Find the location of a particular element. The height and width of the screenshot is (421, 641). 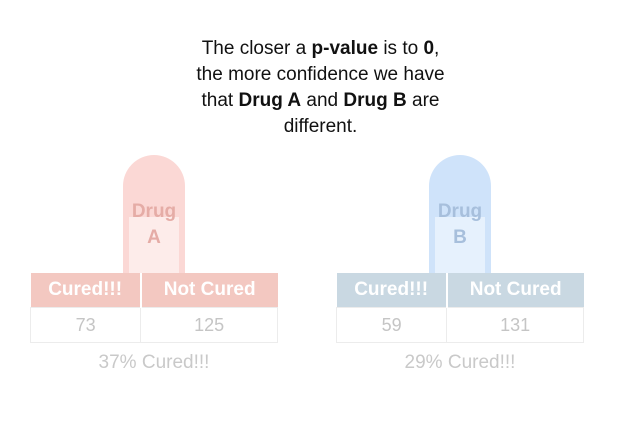

drug-a-pill-label: Drug A is located at coordinates (154, 225).